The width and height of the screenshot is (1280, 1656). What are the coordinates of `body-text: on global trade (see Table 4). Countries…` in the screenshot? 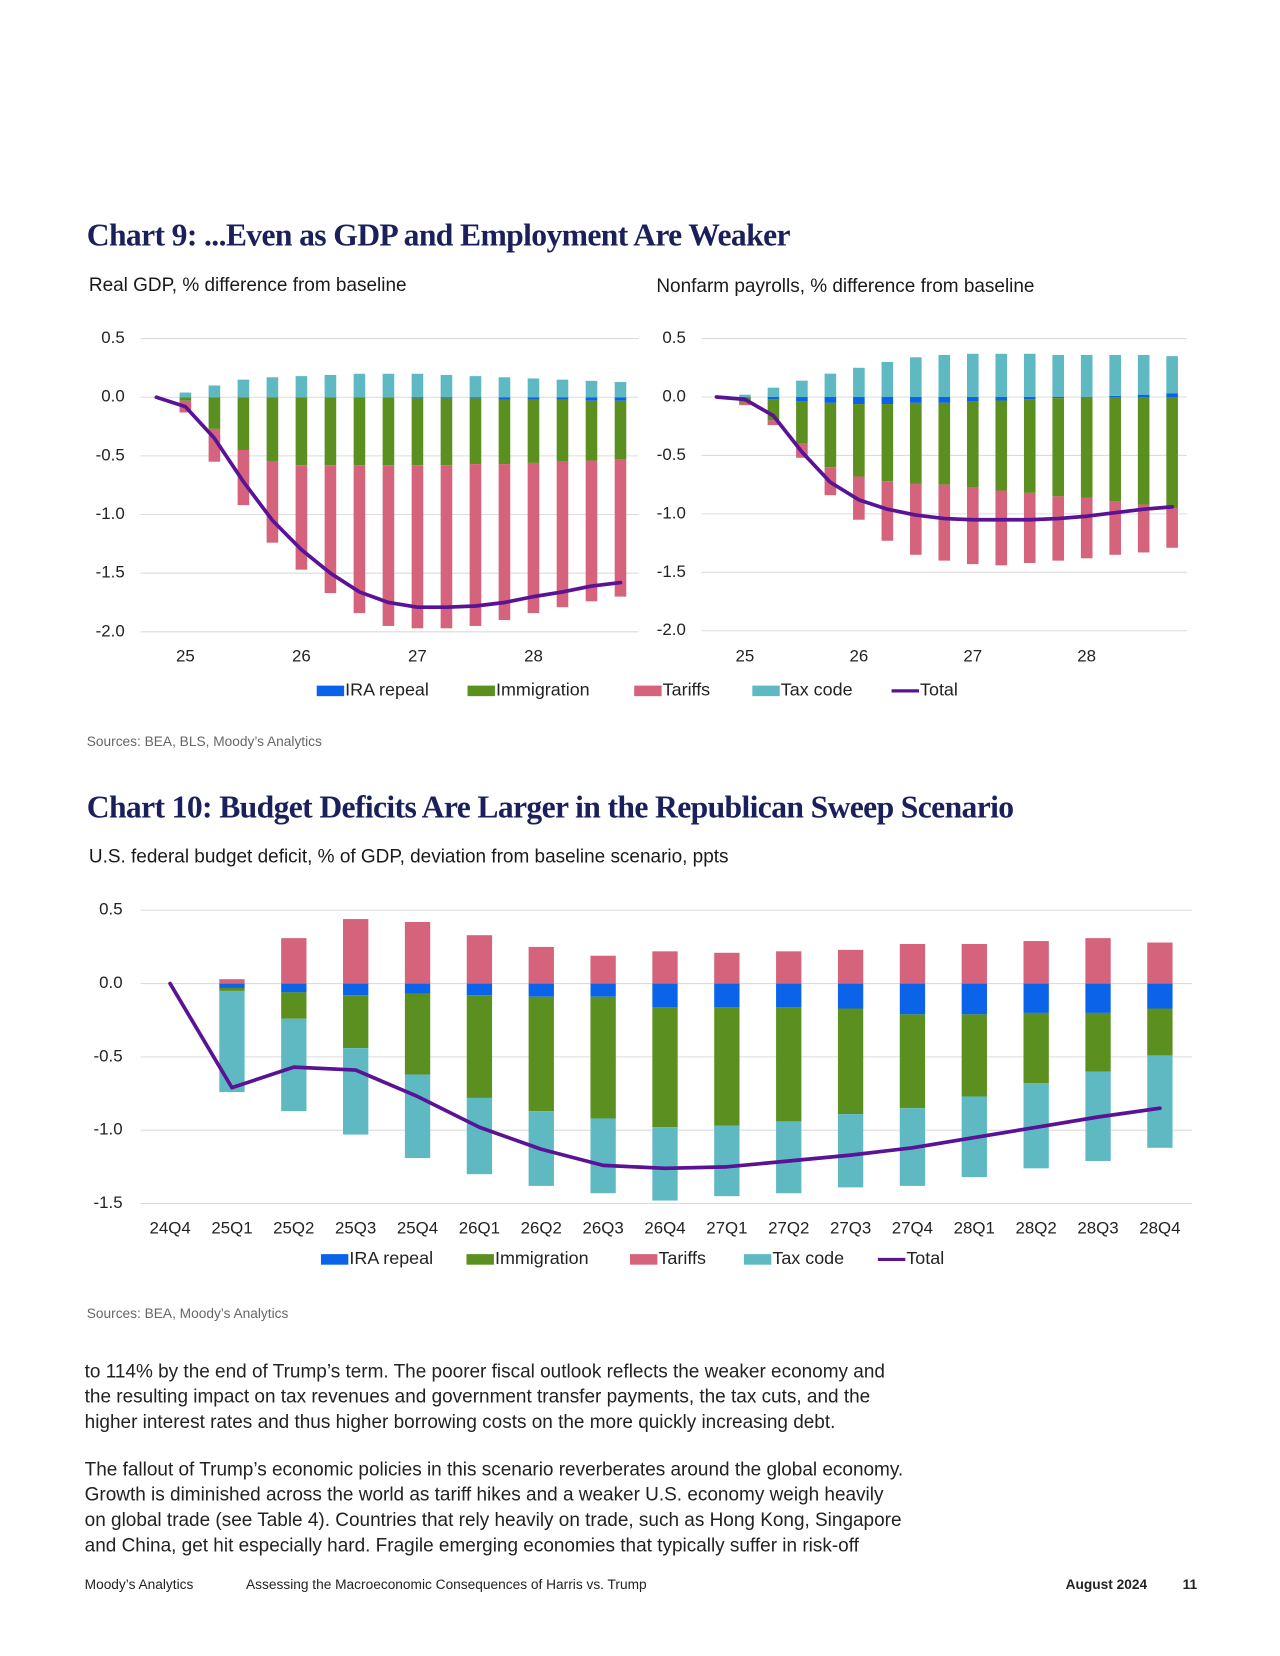 It's located at (493, 1520).